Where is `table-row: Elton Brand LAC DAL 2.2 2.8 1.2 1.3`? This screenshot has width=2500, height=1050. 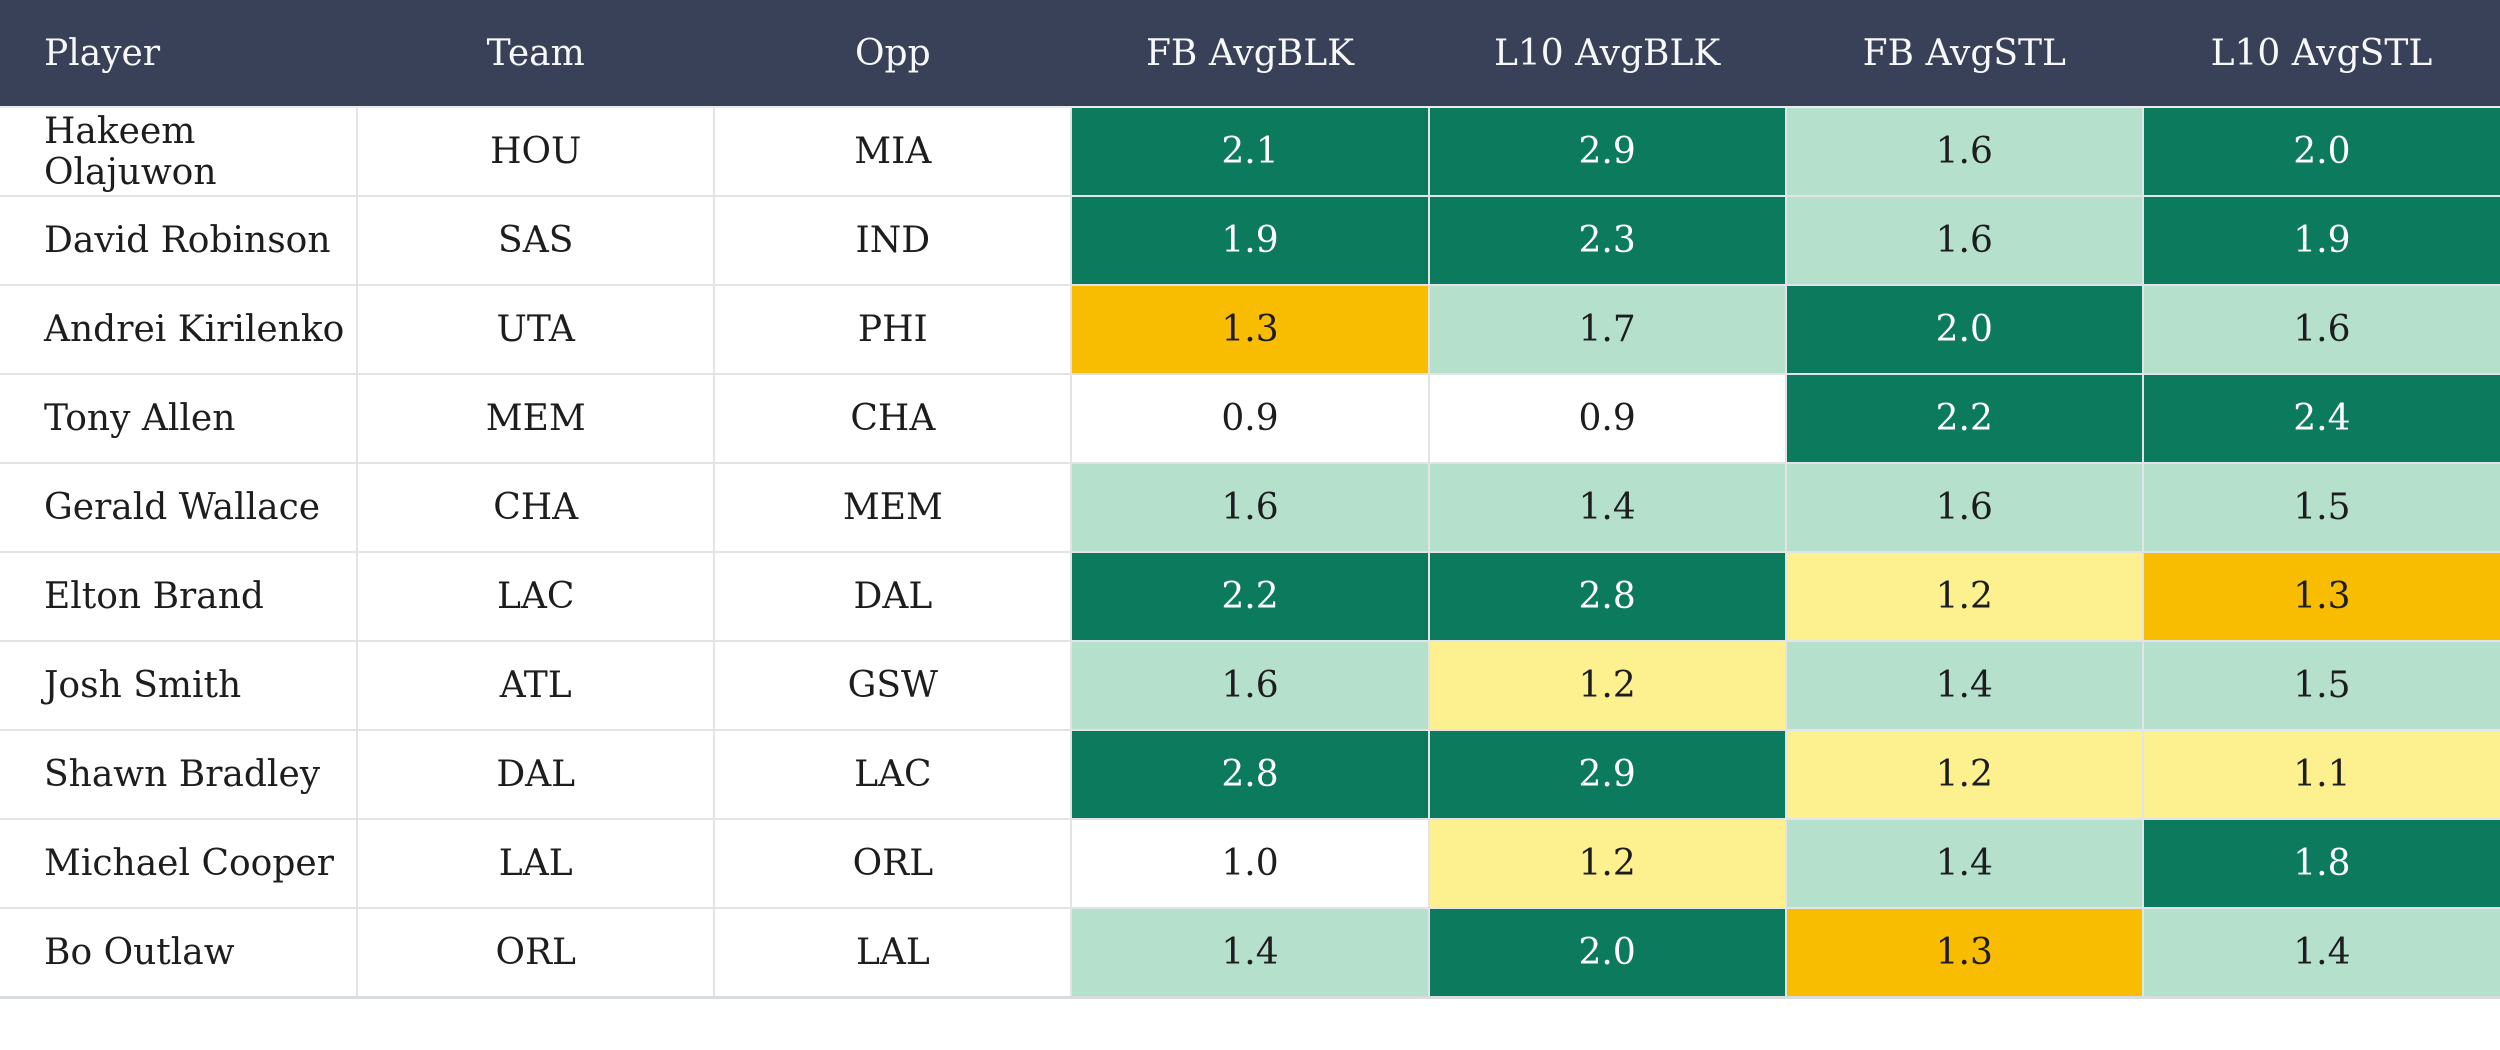
table-row: Elton Brand LAC DAL 2.2 2.8 1.2 1.3 is located at coordinates (1250, 597).